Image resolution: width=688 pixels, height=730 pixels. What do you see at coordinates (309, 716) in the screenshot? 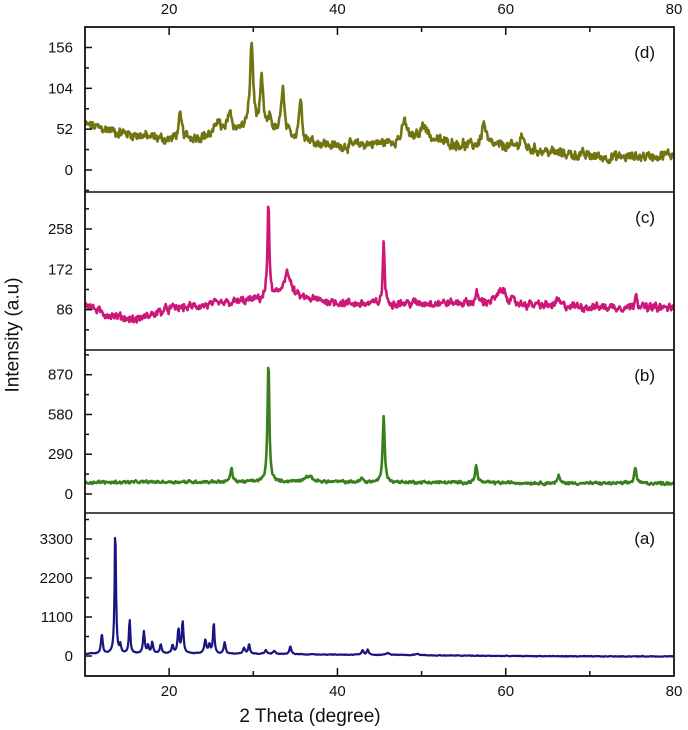
I see `x-axis-title: 2 Theta (degree)` at bounding box center [309, 716].